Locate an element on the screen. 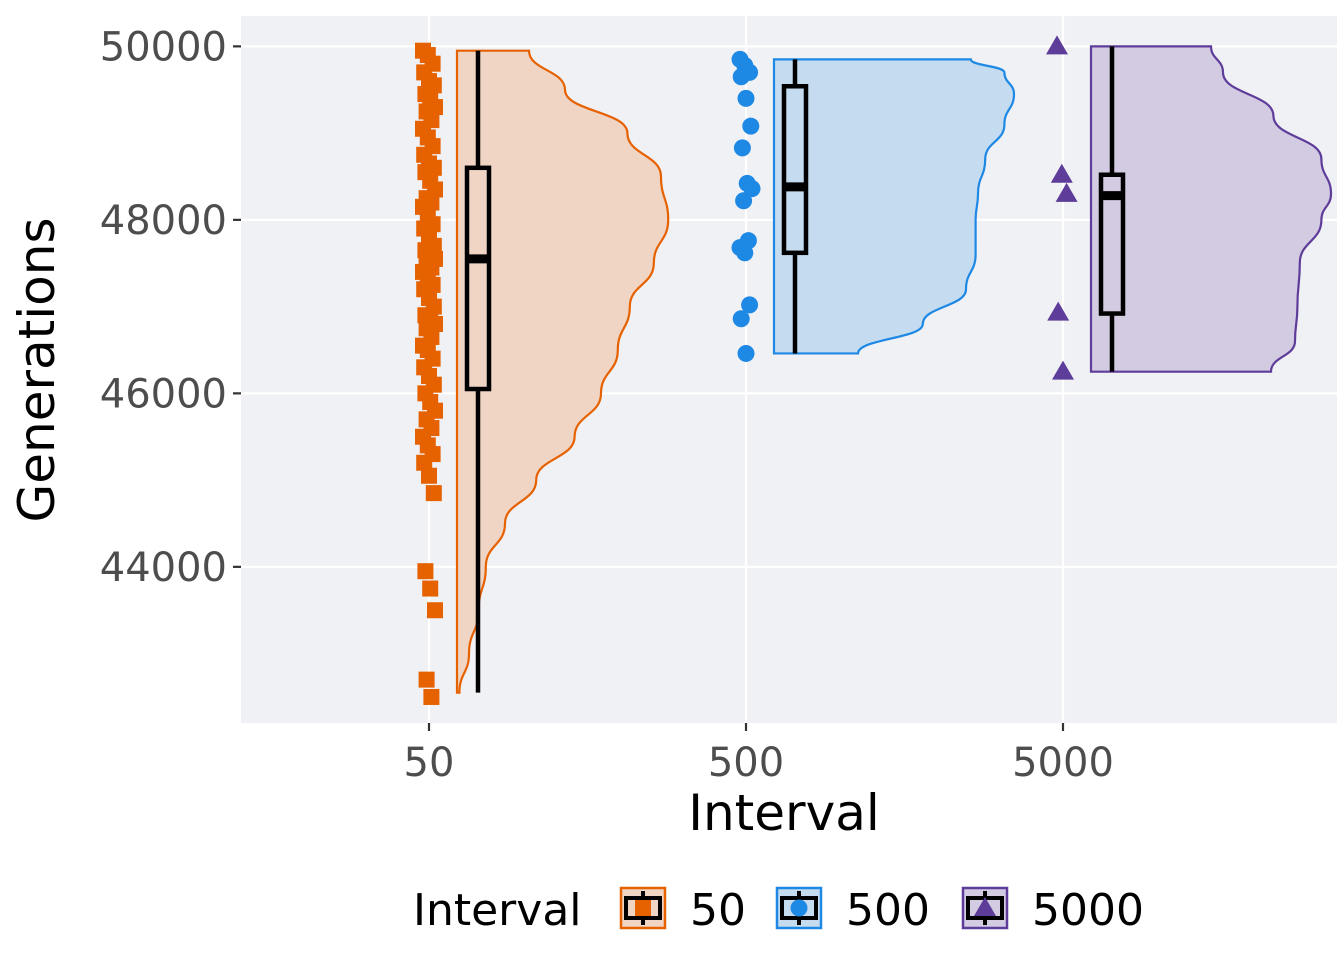  y-axis-title: Generations is located at coordinates (37, 370).